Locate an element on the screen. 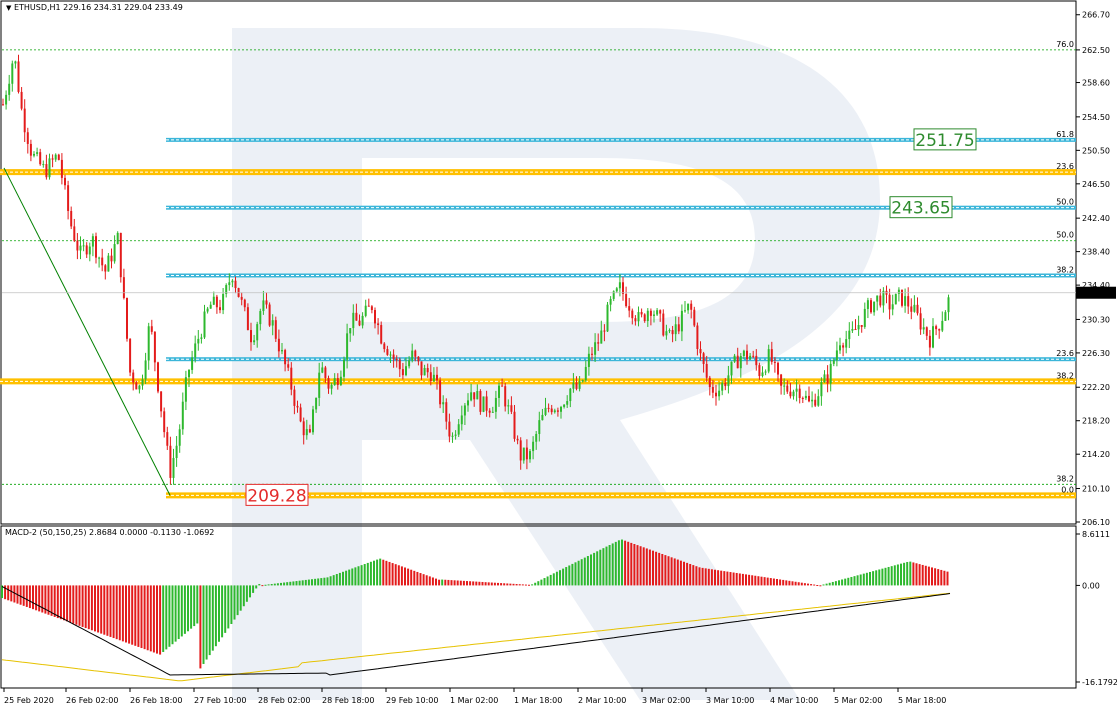 The height and width of the screenshot is (711, 1117). price-tick-label: 222.20 is located at coordinates (1096, 387).